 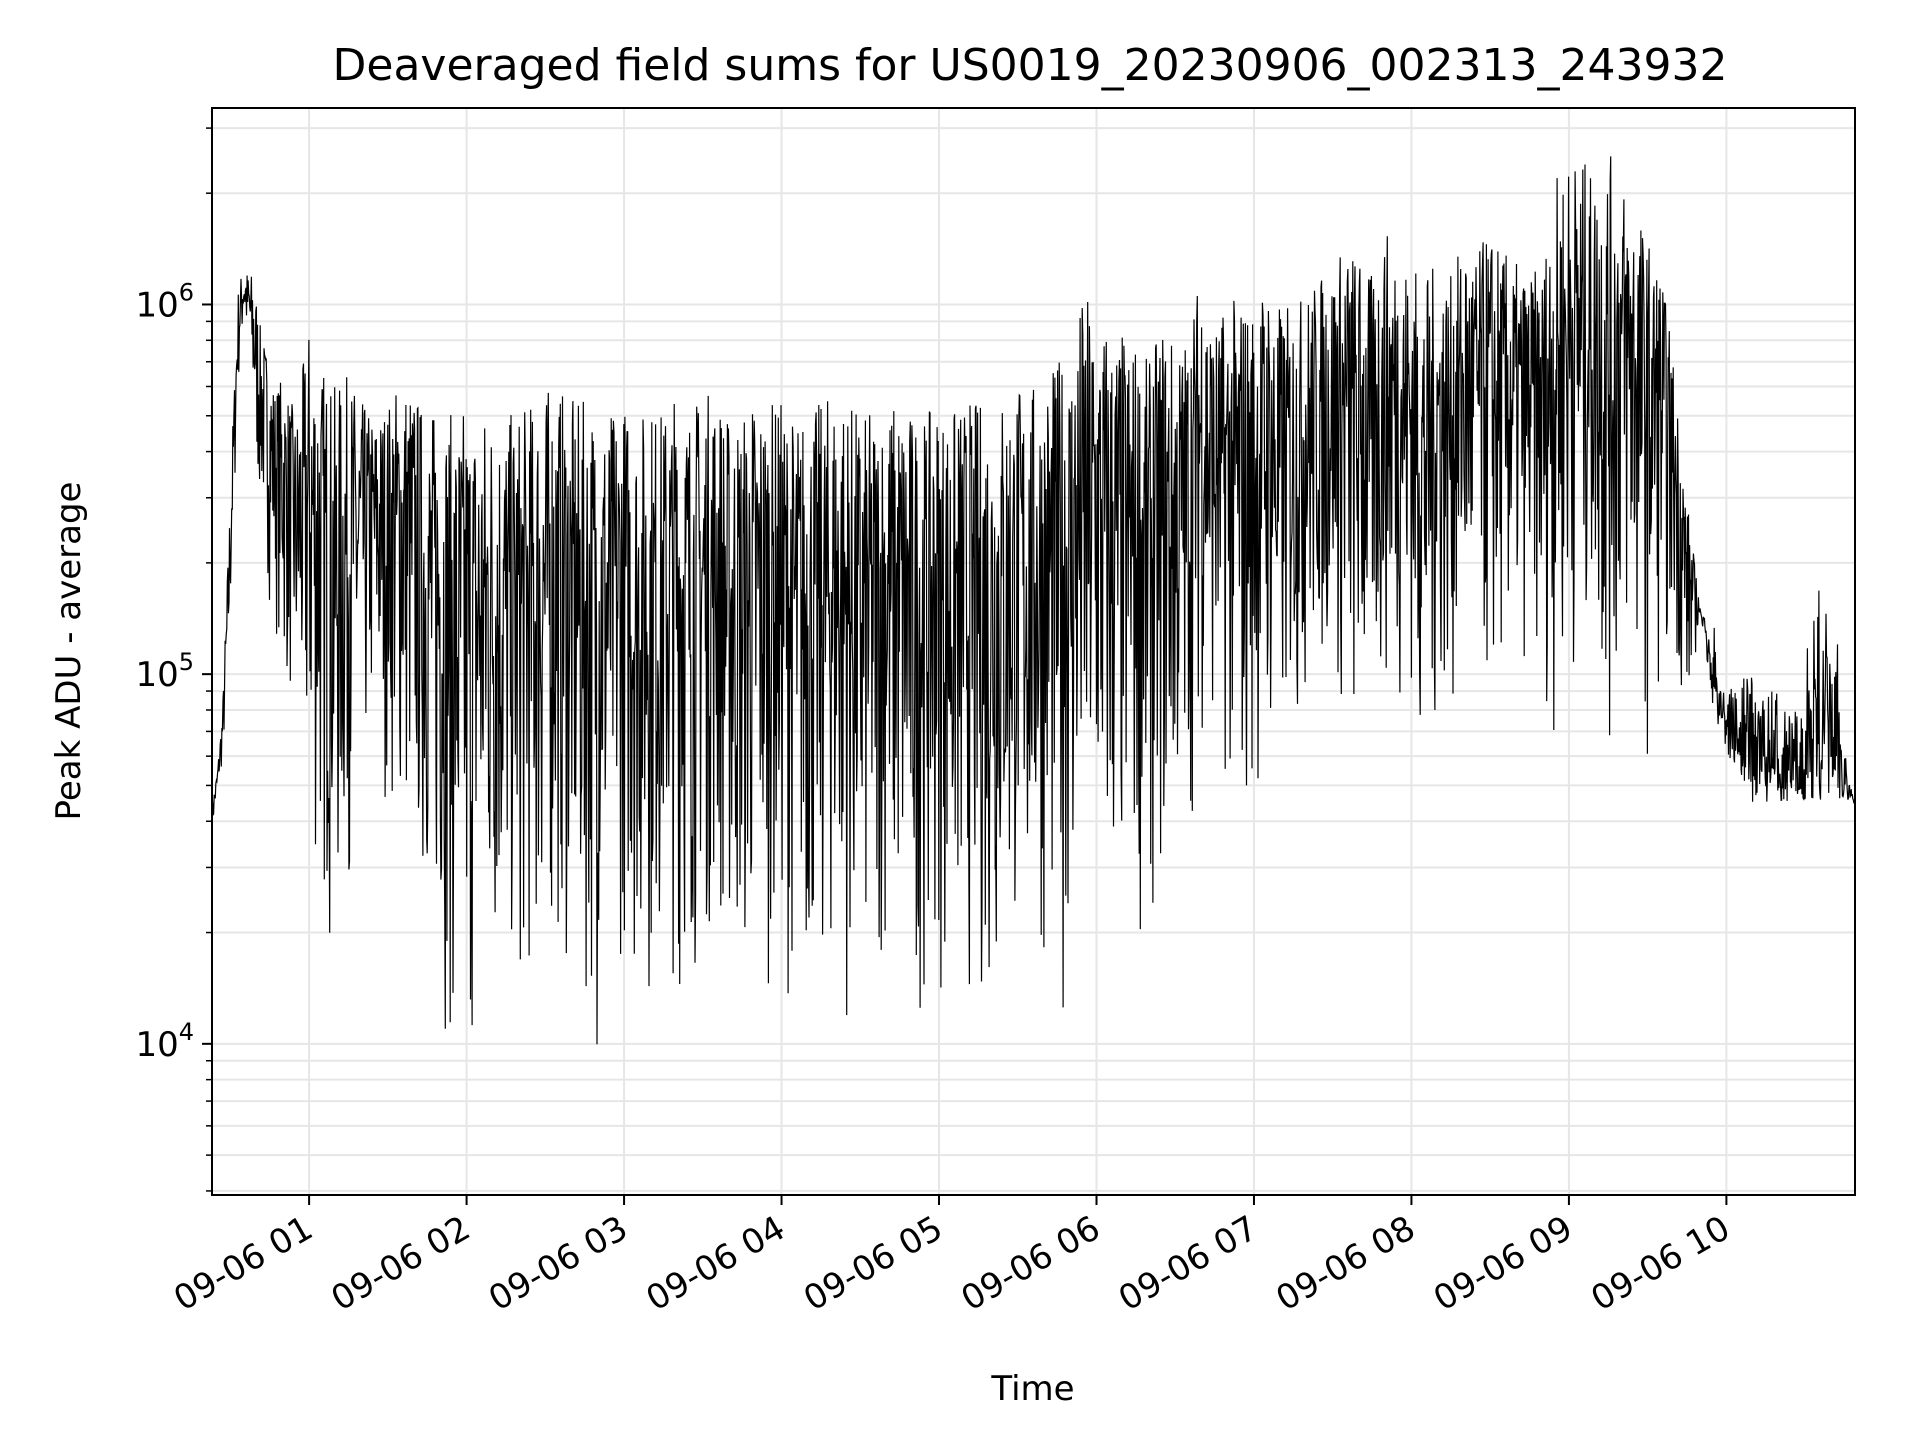 I want to click on x-axis-label: Time, so click(x=1032, y=1389).